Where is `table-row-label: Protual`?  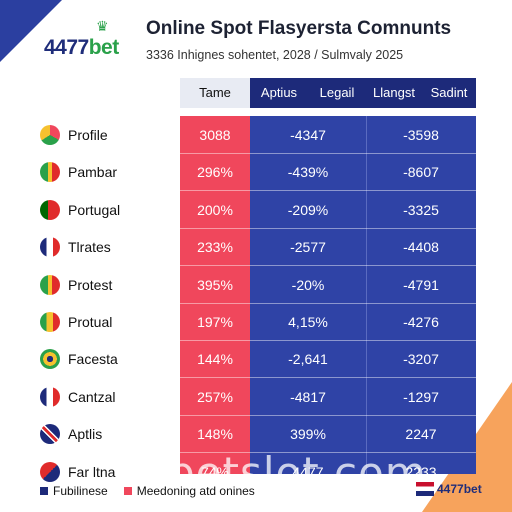 table-row-label: Protual is located at coordinates (76, 322).